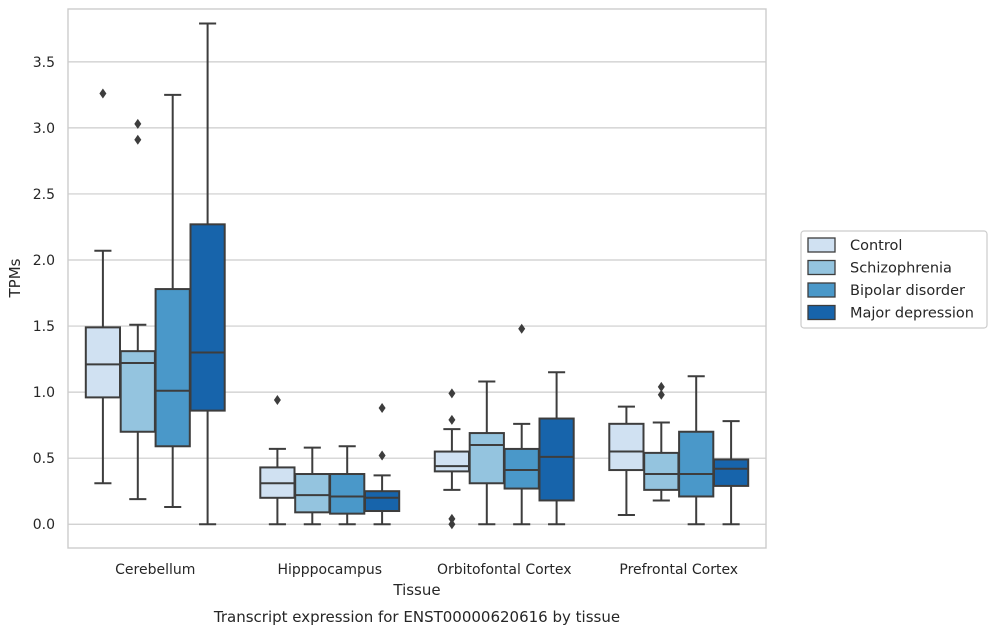 Image resolution: width=997 pixels, height=634 pixels. Describe the element at coordinates (416, 590) in the screenshot. I see `x-axis-title: Tissue` at that location.